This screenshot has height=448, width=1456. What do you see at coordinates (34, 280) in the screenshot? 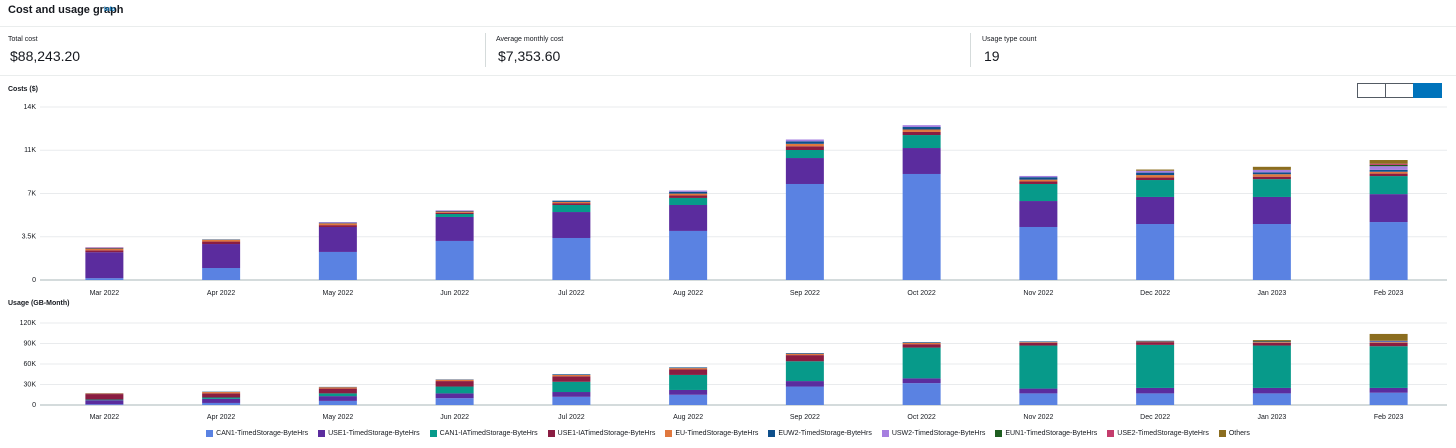
I see `y-tick-label: 0` at bounding box center [34, 280].